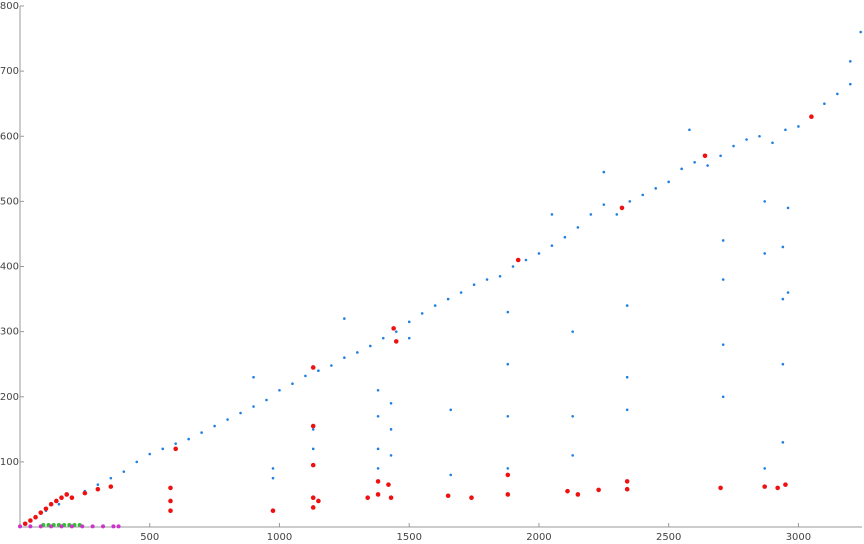 This screenshot has width=864, height=544. I want to click on y-tick-label: 600, so click(9, 136).